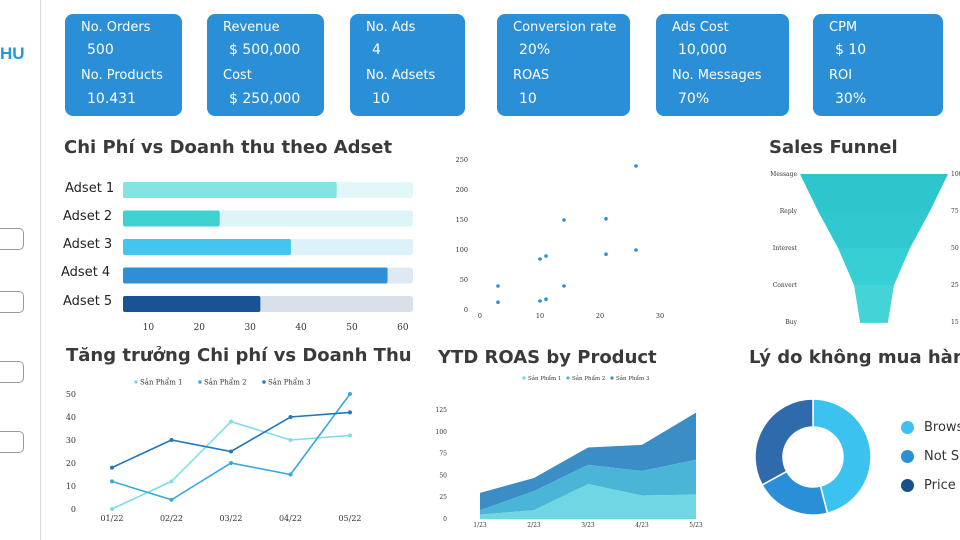  Describe the element at coordinates (854, 357) in the screenshot. I see `donut-chart-title: Lý do không mua hàn` at that location.